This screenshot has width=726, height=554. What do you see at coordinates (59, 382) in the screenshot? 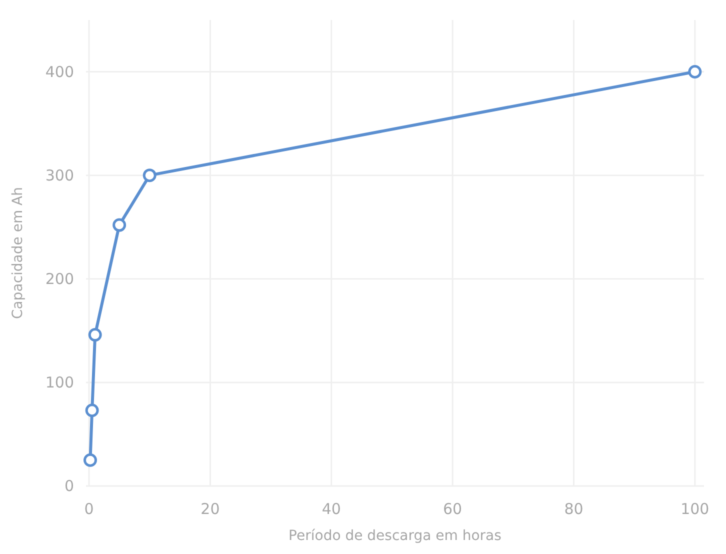
I see `y-tick-label: 100` at bounding box center [59, 382].